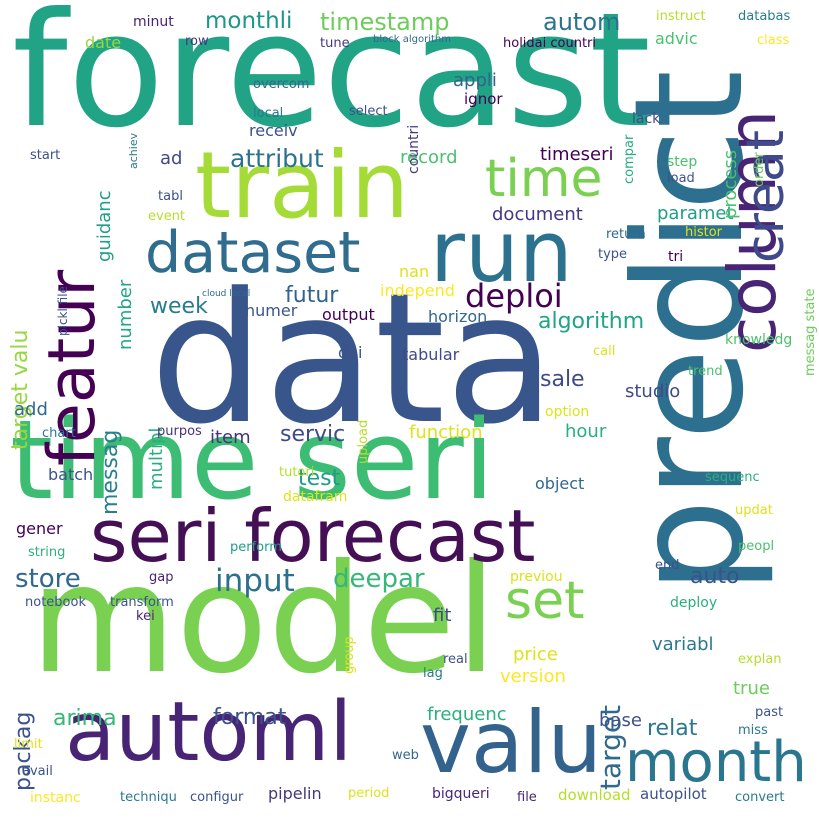 The height and width of the screenshot is (819, 819). Describe the element at coordinates (537, 214) in the screenshot. I see `word-document: document` at that location.